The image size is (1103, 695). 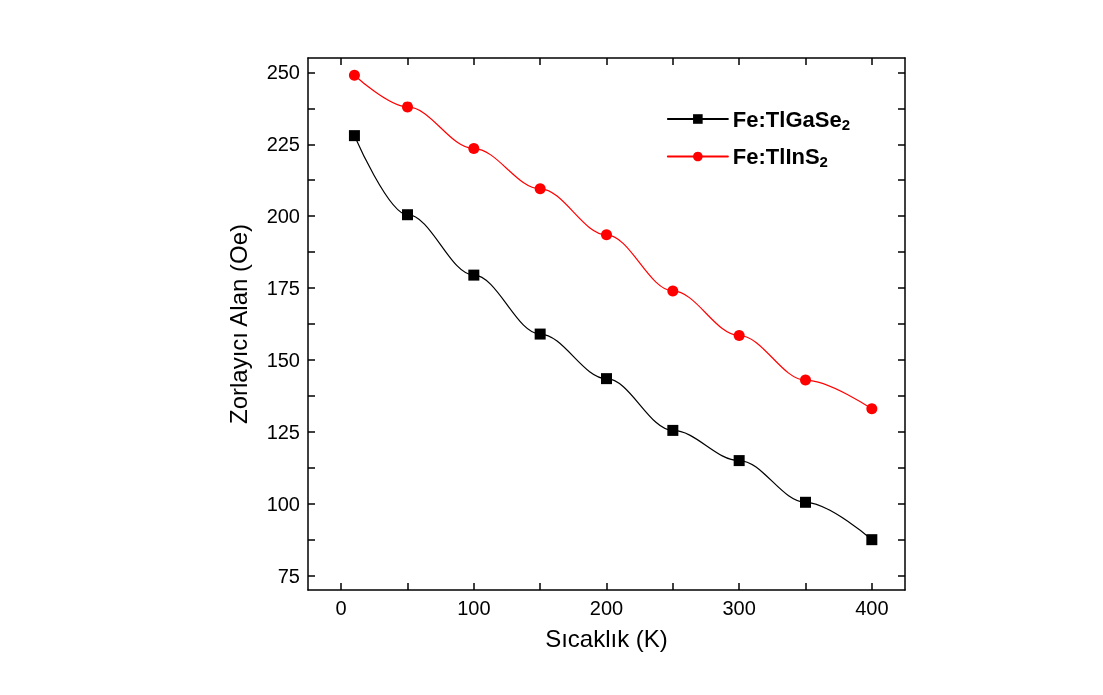 What do you see at coordinates (474, 608) in the screenshot?
I see `x-tick-label: 100` at bounding box center [474, 608].